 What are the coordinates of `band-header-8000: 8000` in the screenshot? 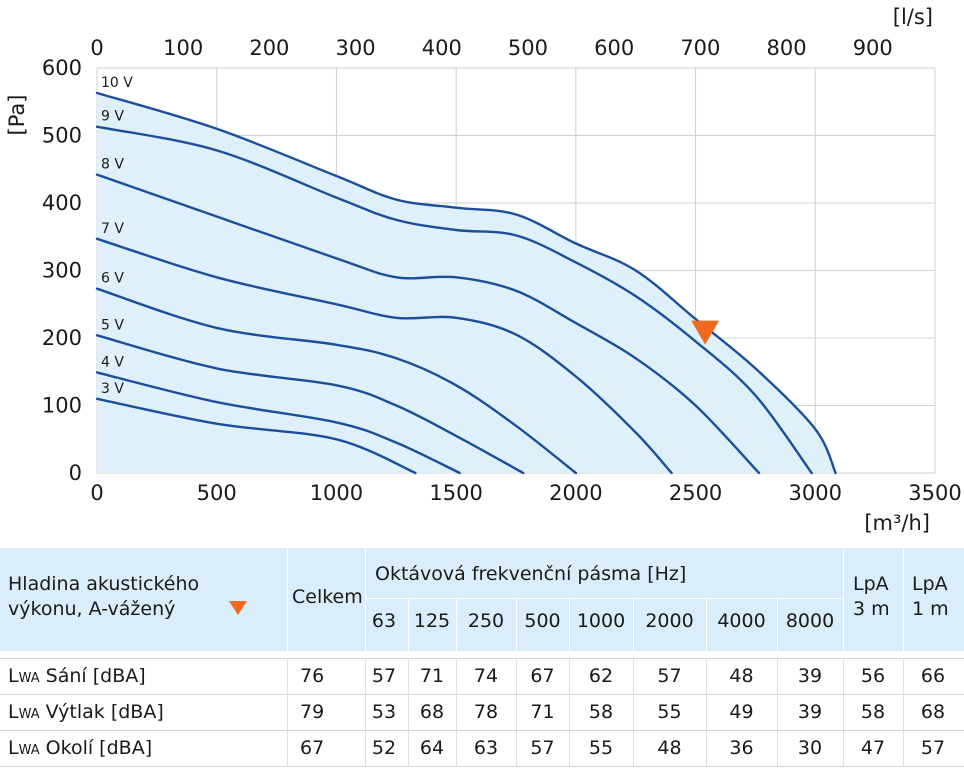 It's located at (810, 621).